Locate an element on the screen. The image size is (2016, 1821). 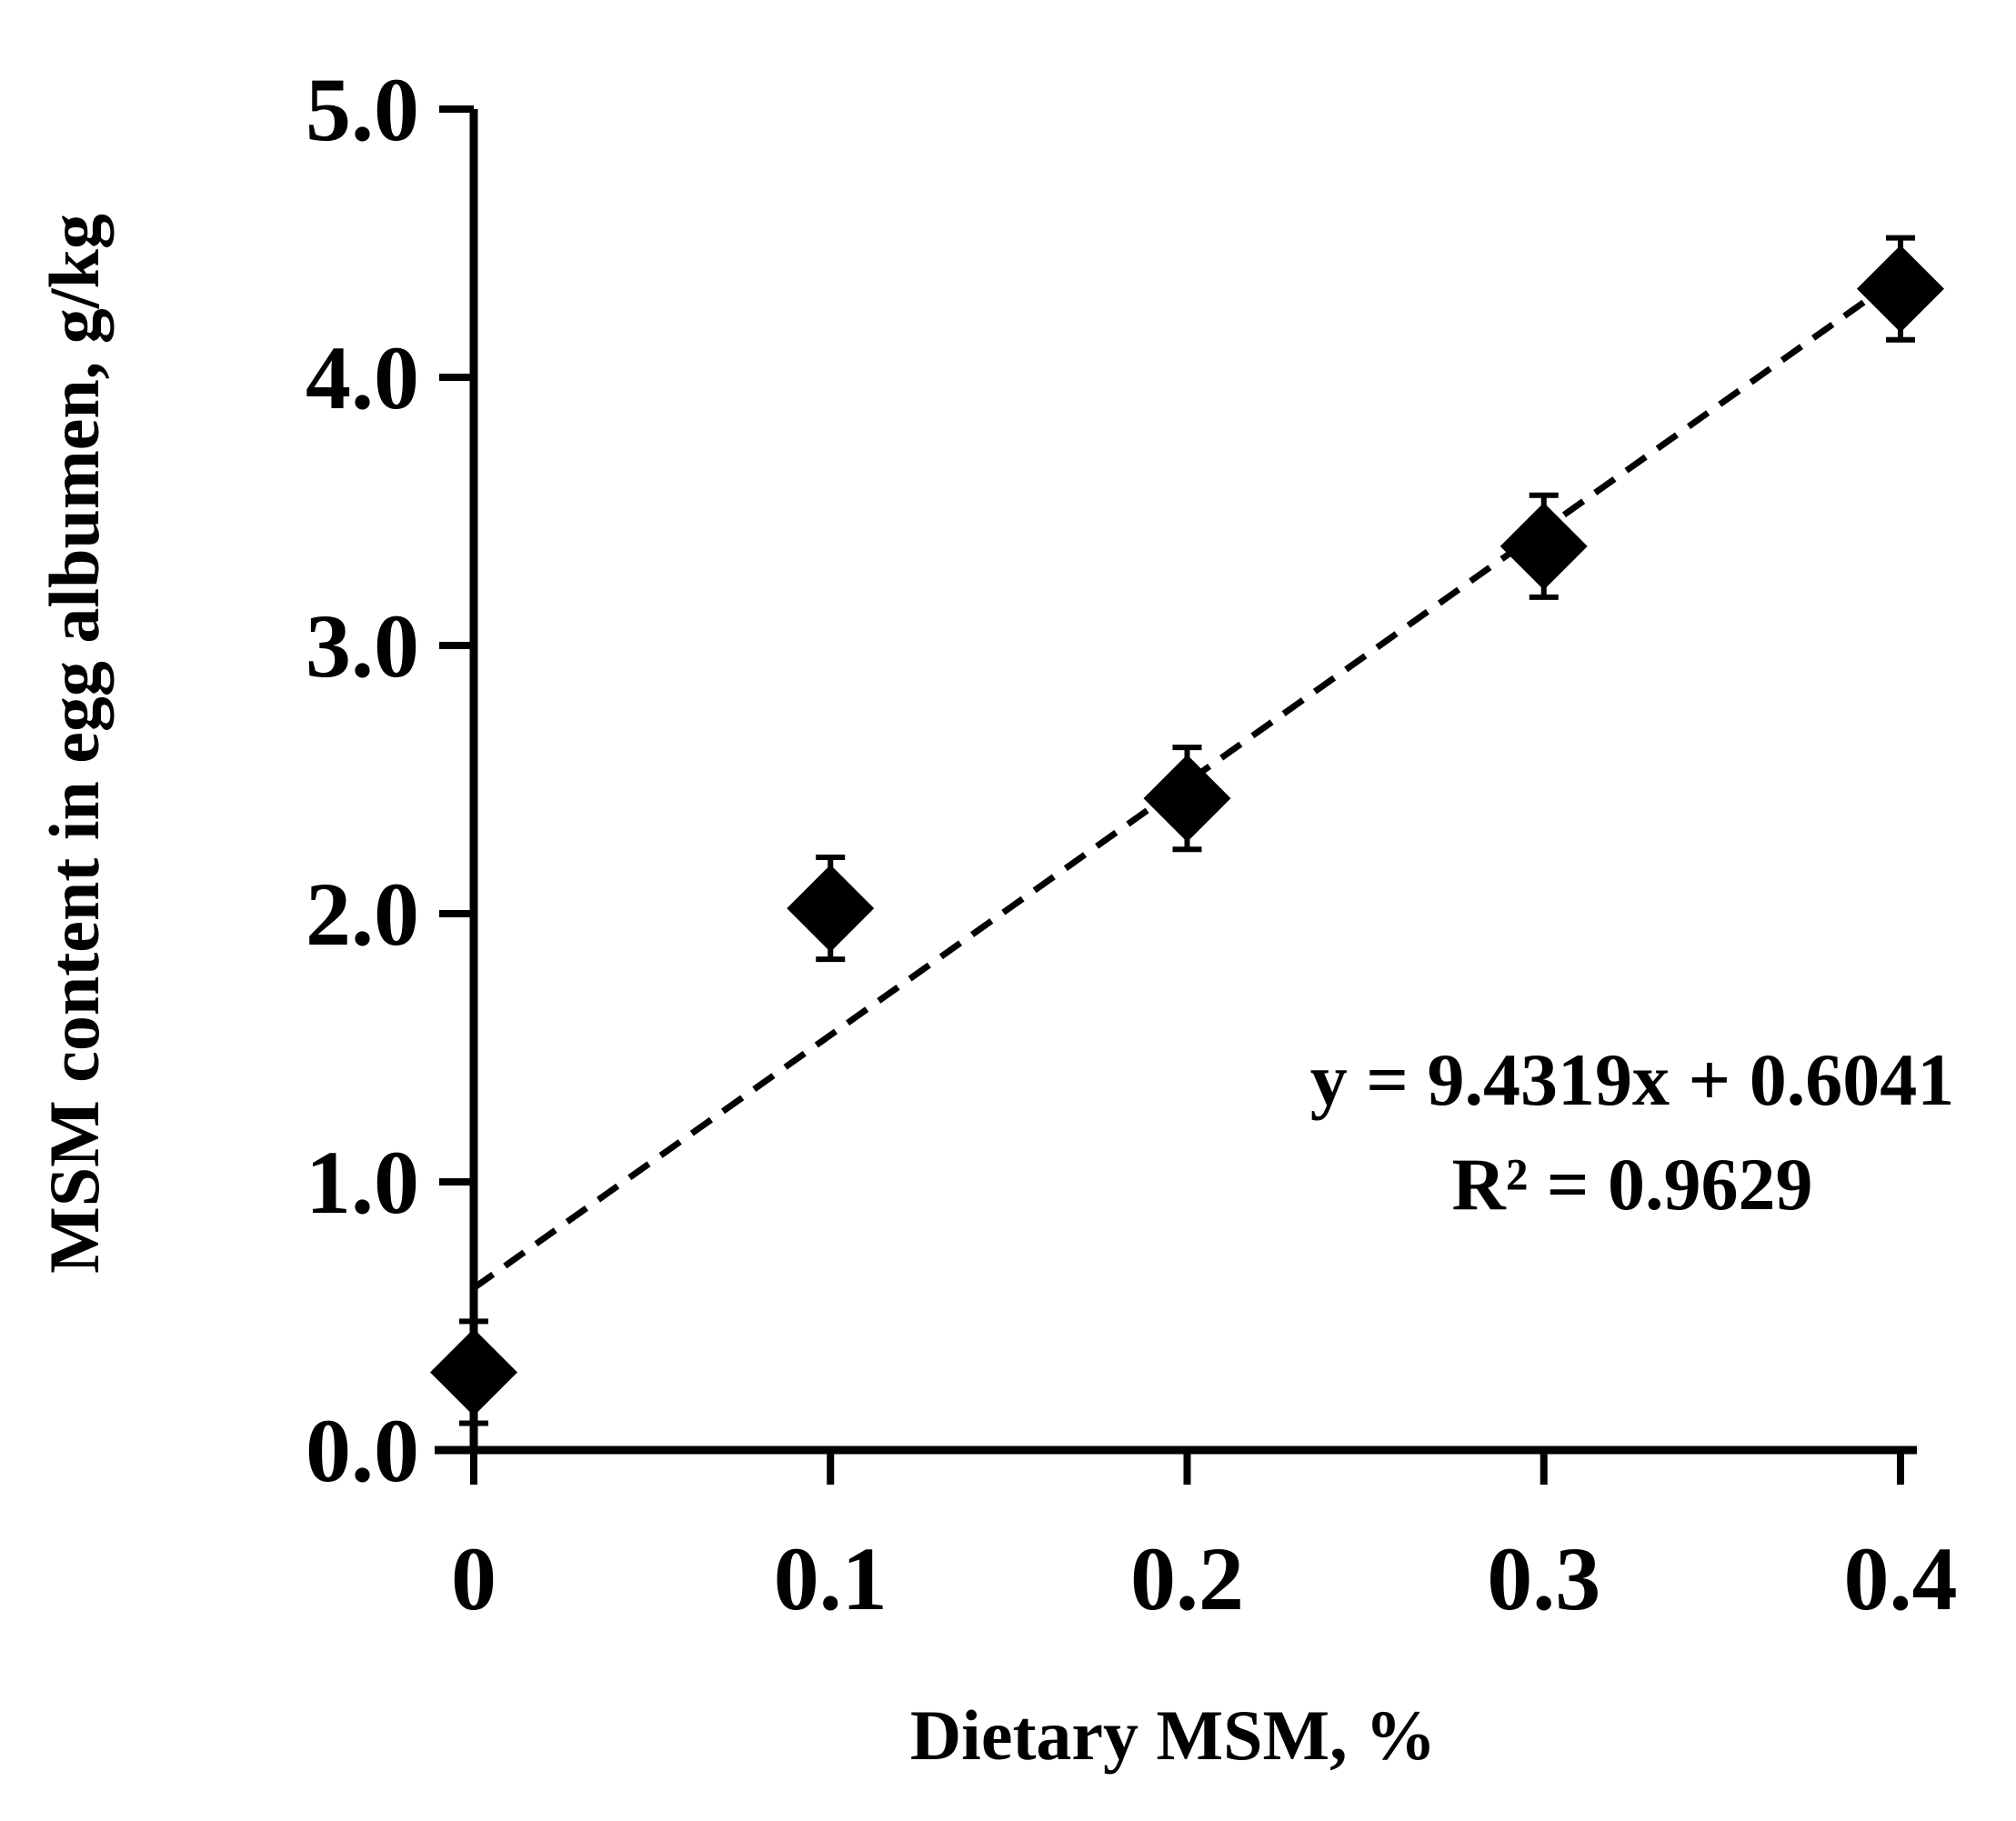
x-tick-label: 0.1 is located at coordinates (831, 1578).